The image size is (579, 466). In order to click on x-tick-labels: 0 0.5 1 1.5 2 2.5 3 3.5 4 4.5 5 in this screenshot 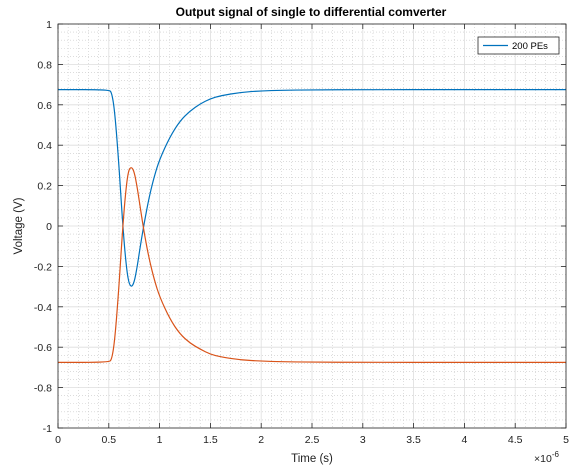, I will do `click(312, 440)`.